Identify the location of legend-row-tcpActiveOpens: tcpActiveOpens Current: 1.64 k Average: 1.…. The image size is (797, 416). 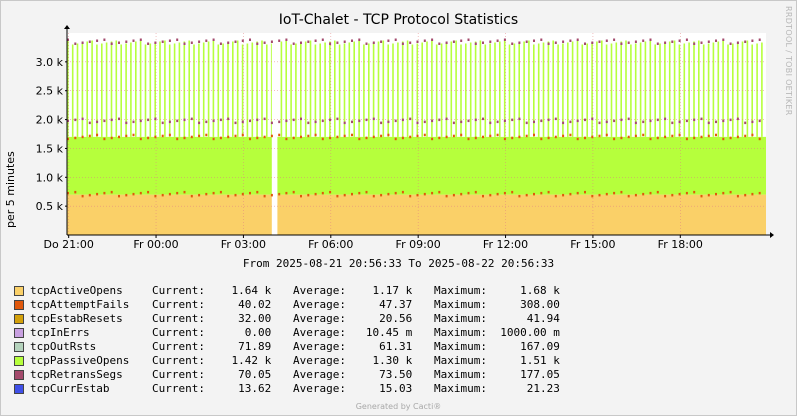
(287, 291).